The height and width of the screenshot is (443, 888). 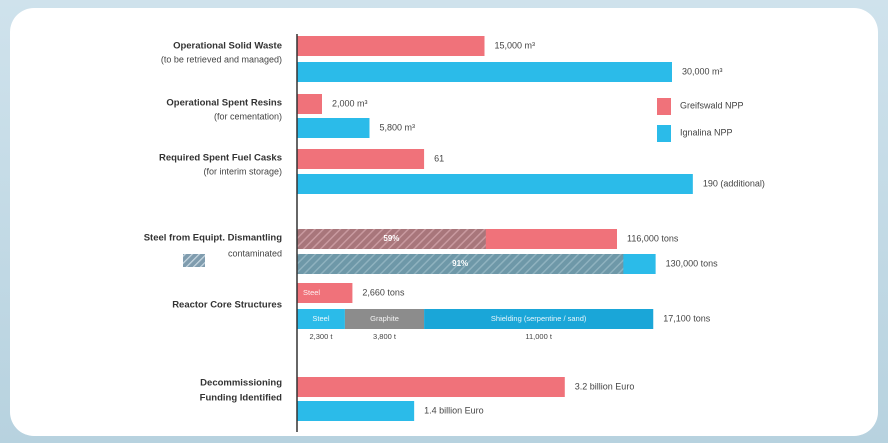 I want to click on value-label: 190 (additional), so click(x=734, y=183).